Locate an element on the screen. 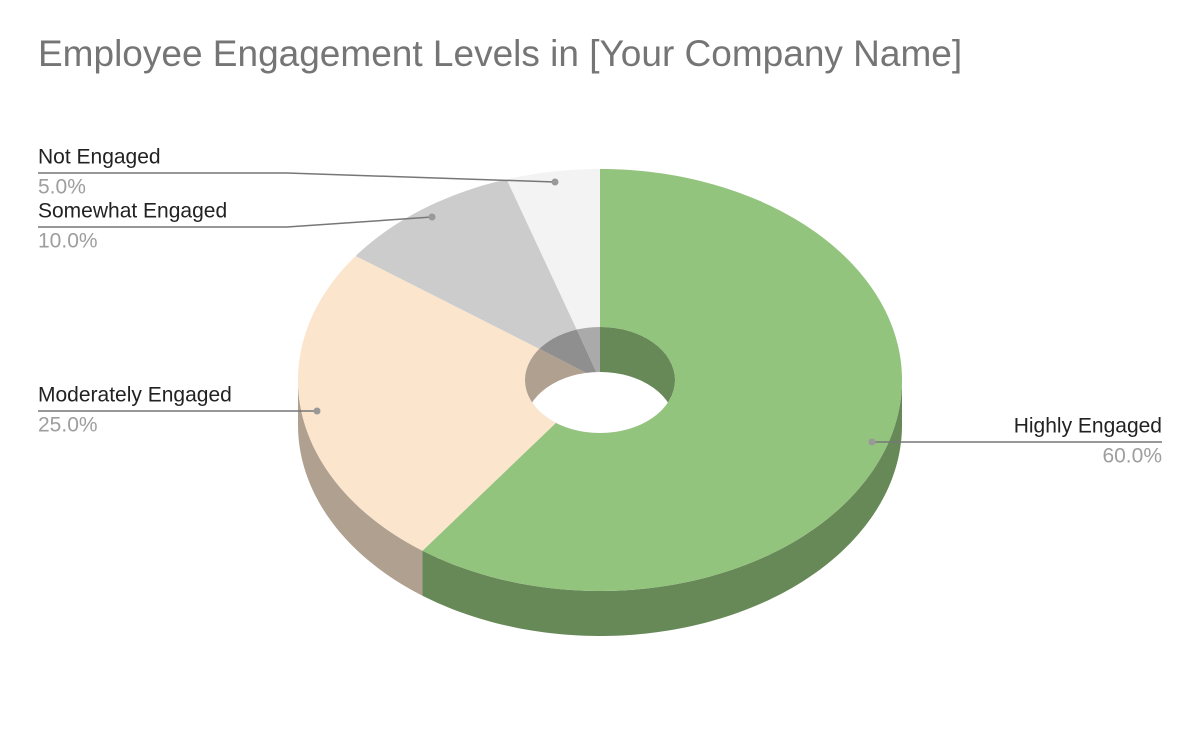  hole-wall is located at coordinates (586, 353).